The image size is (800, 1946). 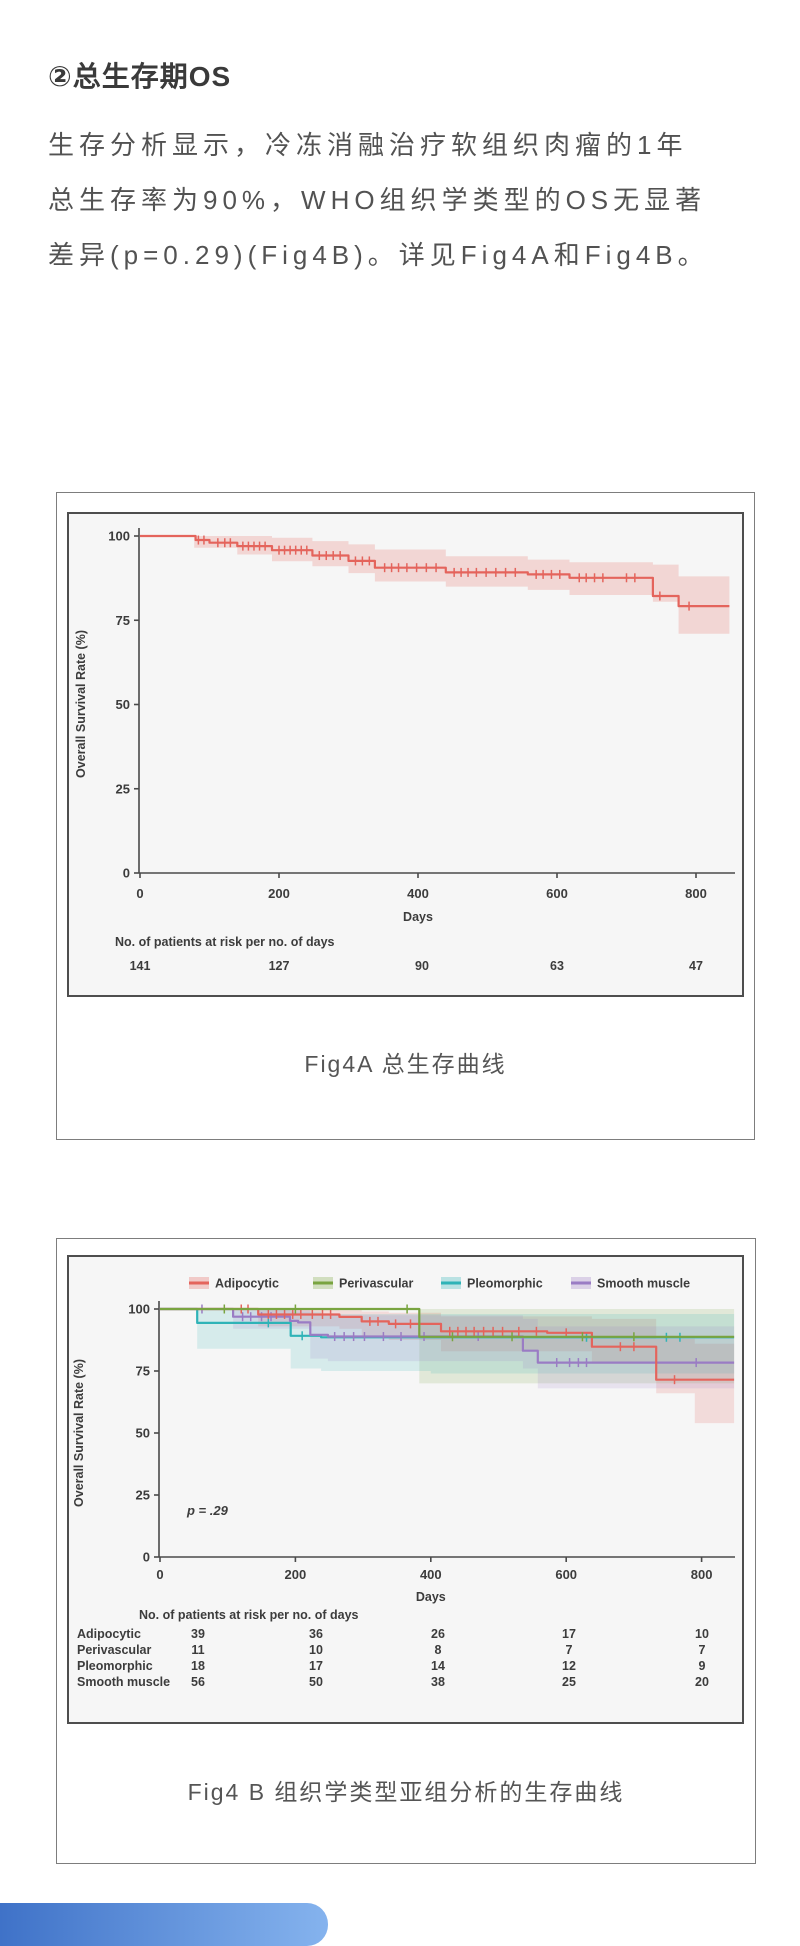 What do you see at coordinates (438, 1650) in the screenshot?
I see `svg-text: 8` at bounding box center [438, 1650].